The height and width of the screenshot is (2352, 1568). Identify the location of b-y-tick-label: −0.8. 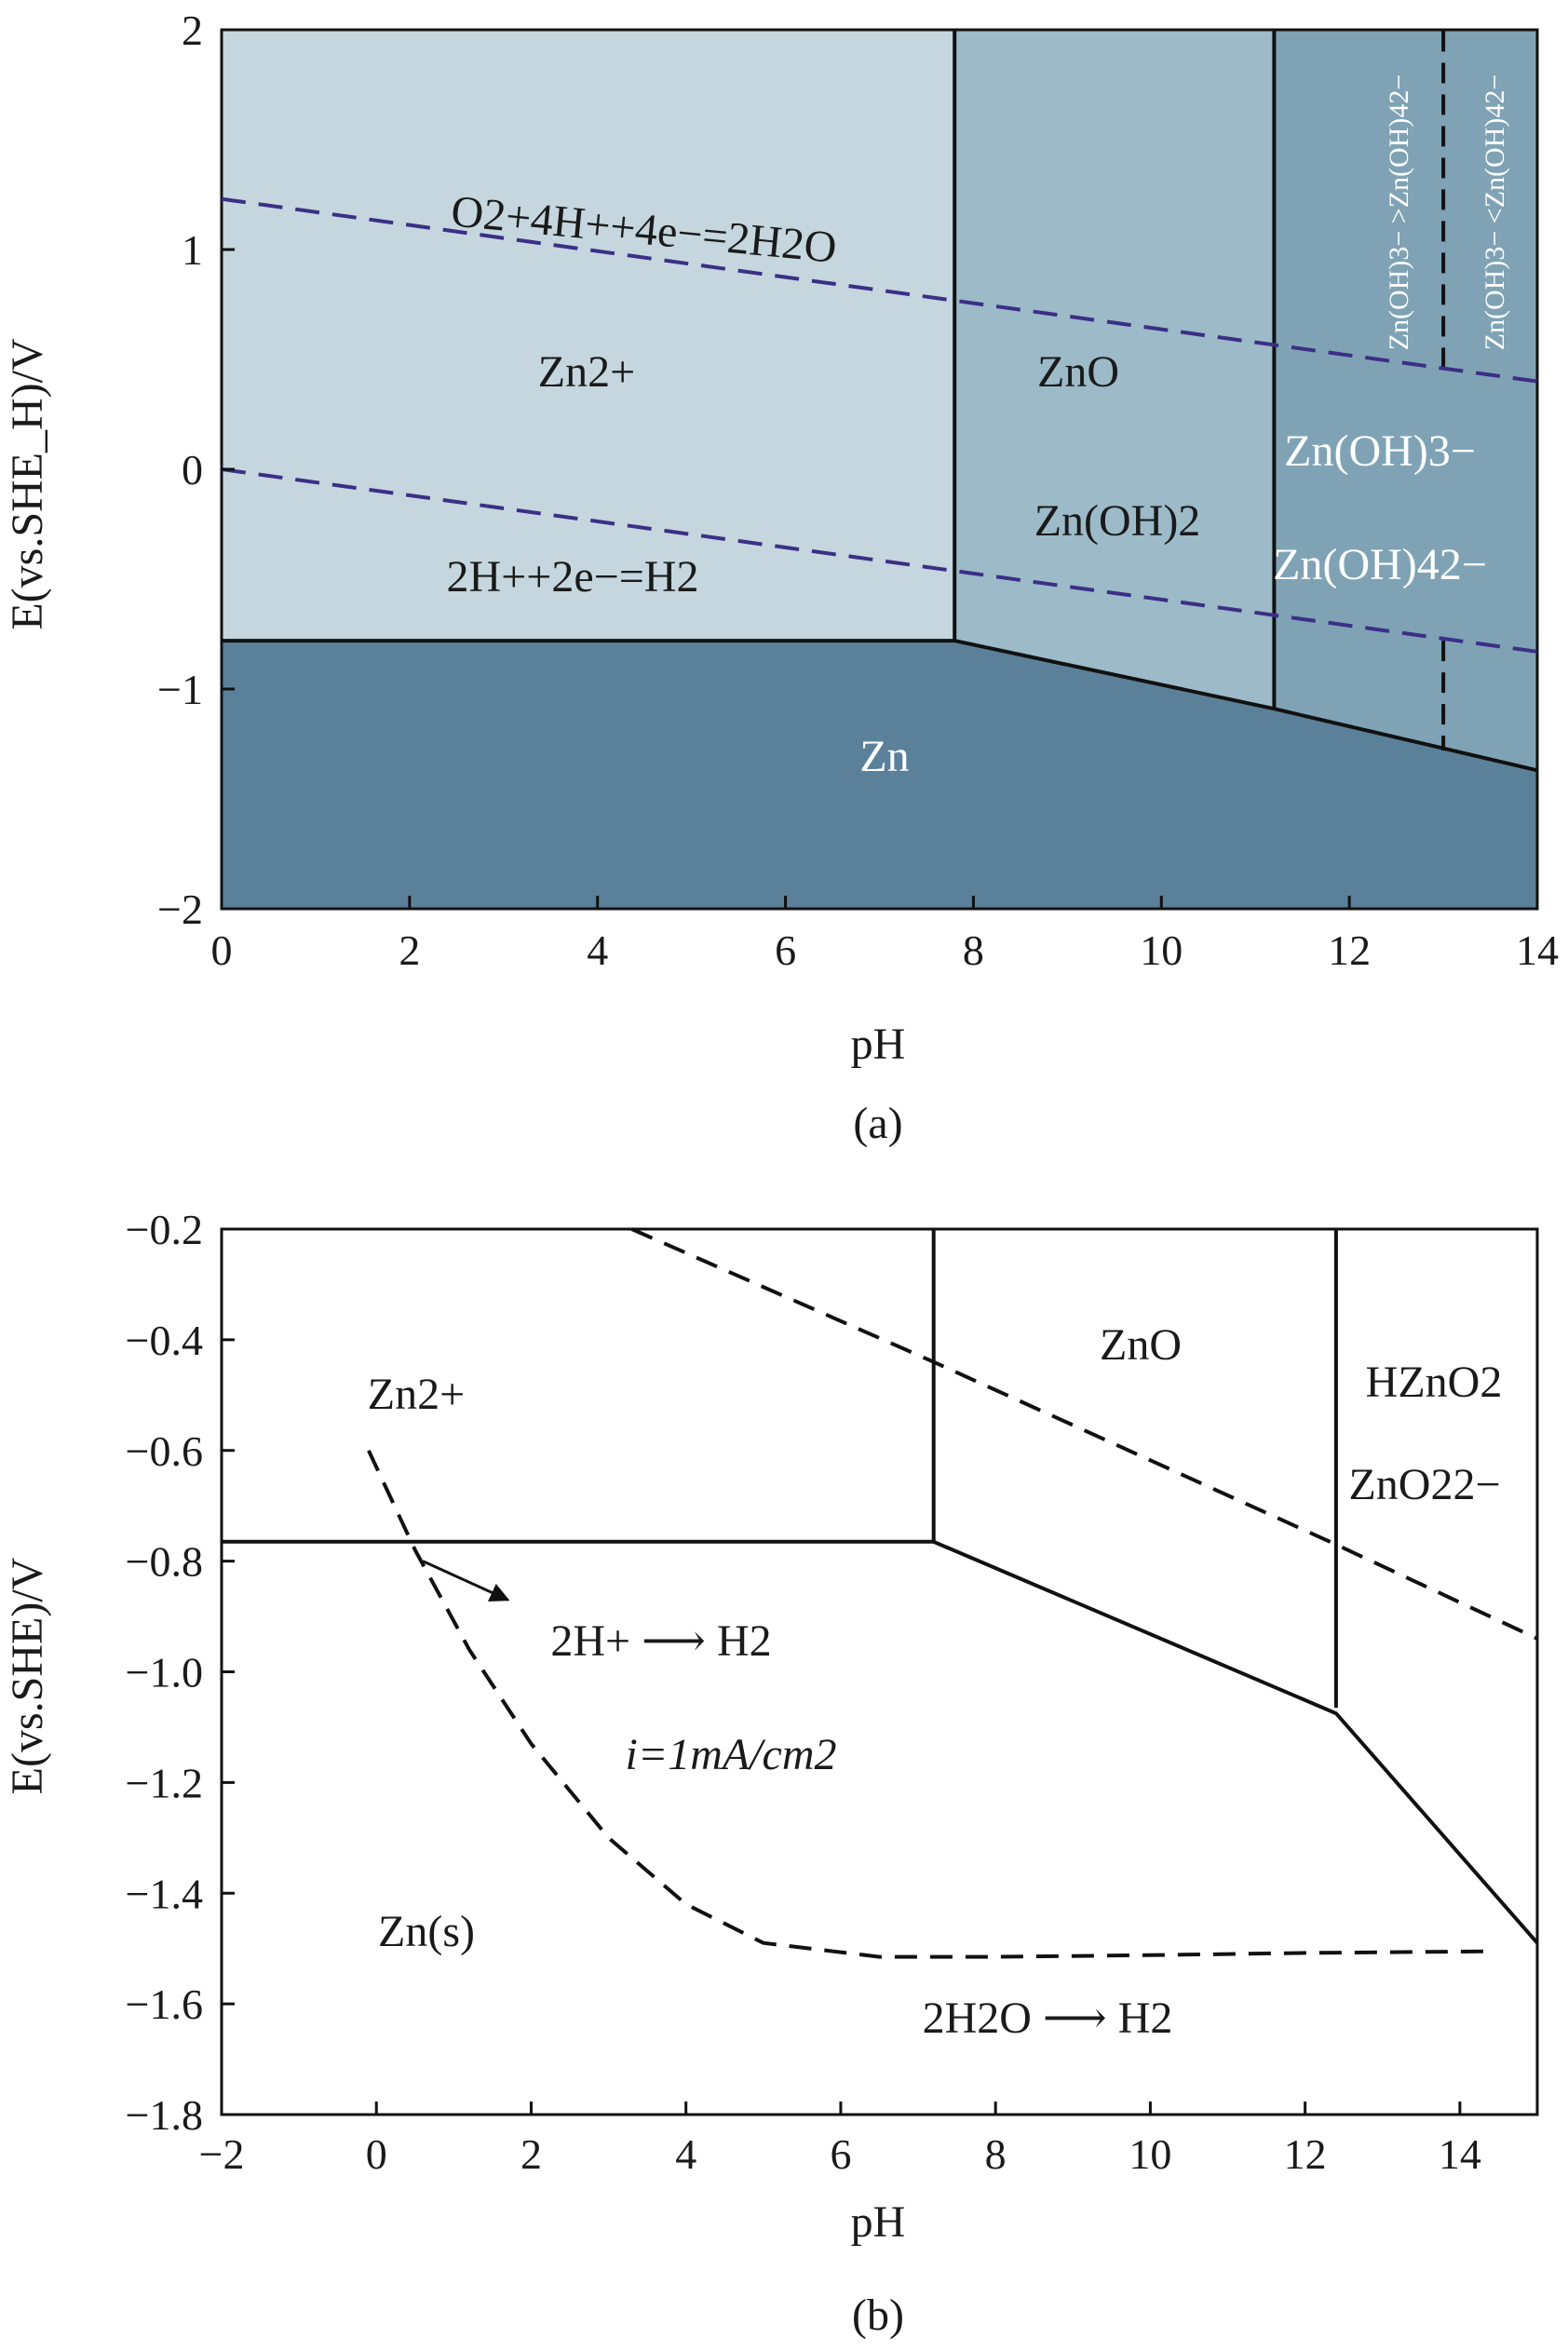
(164, 1562).